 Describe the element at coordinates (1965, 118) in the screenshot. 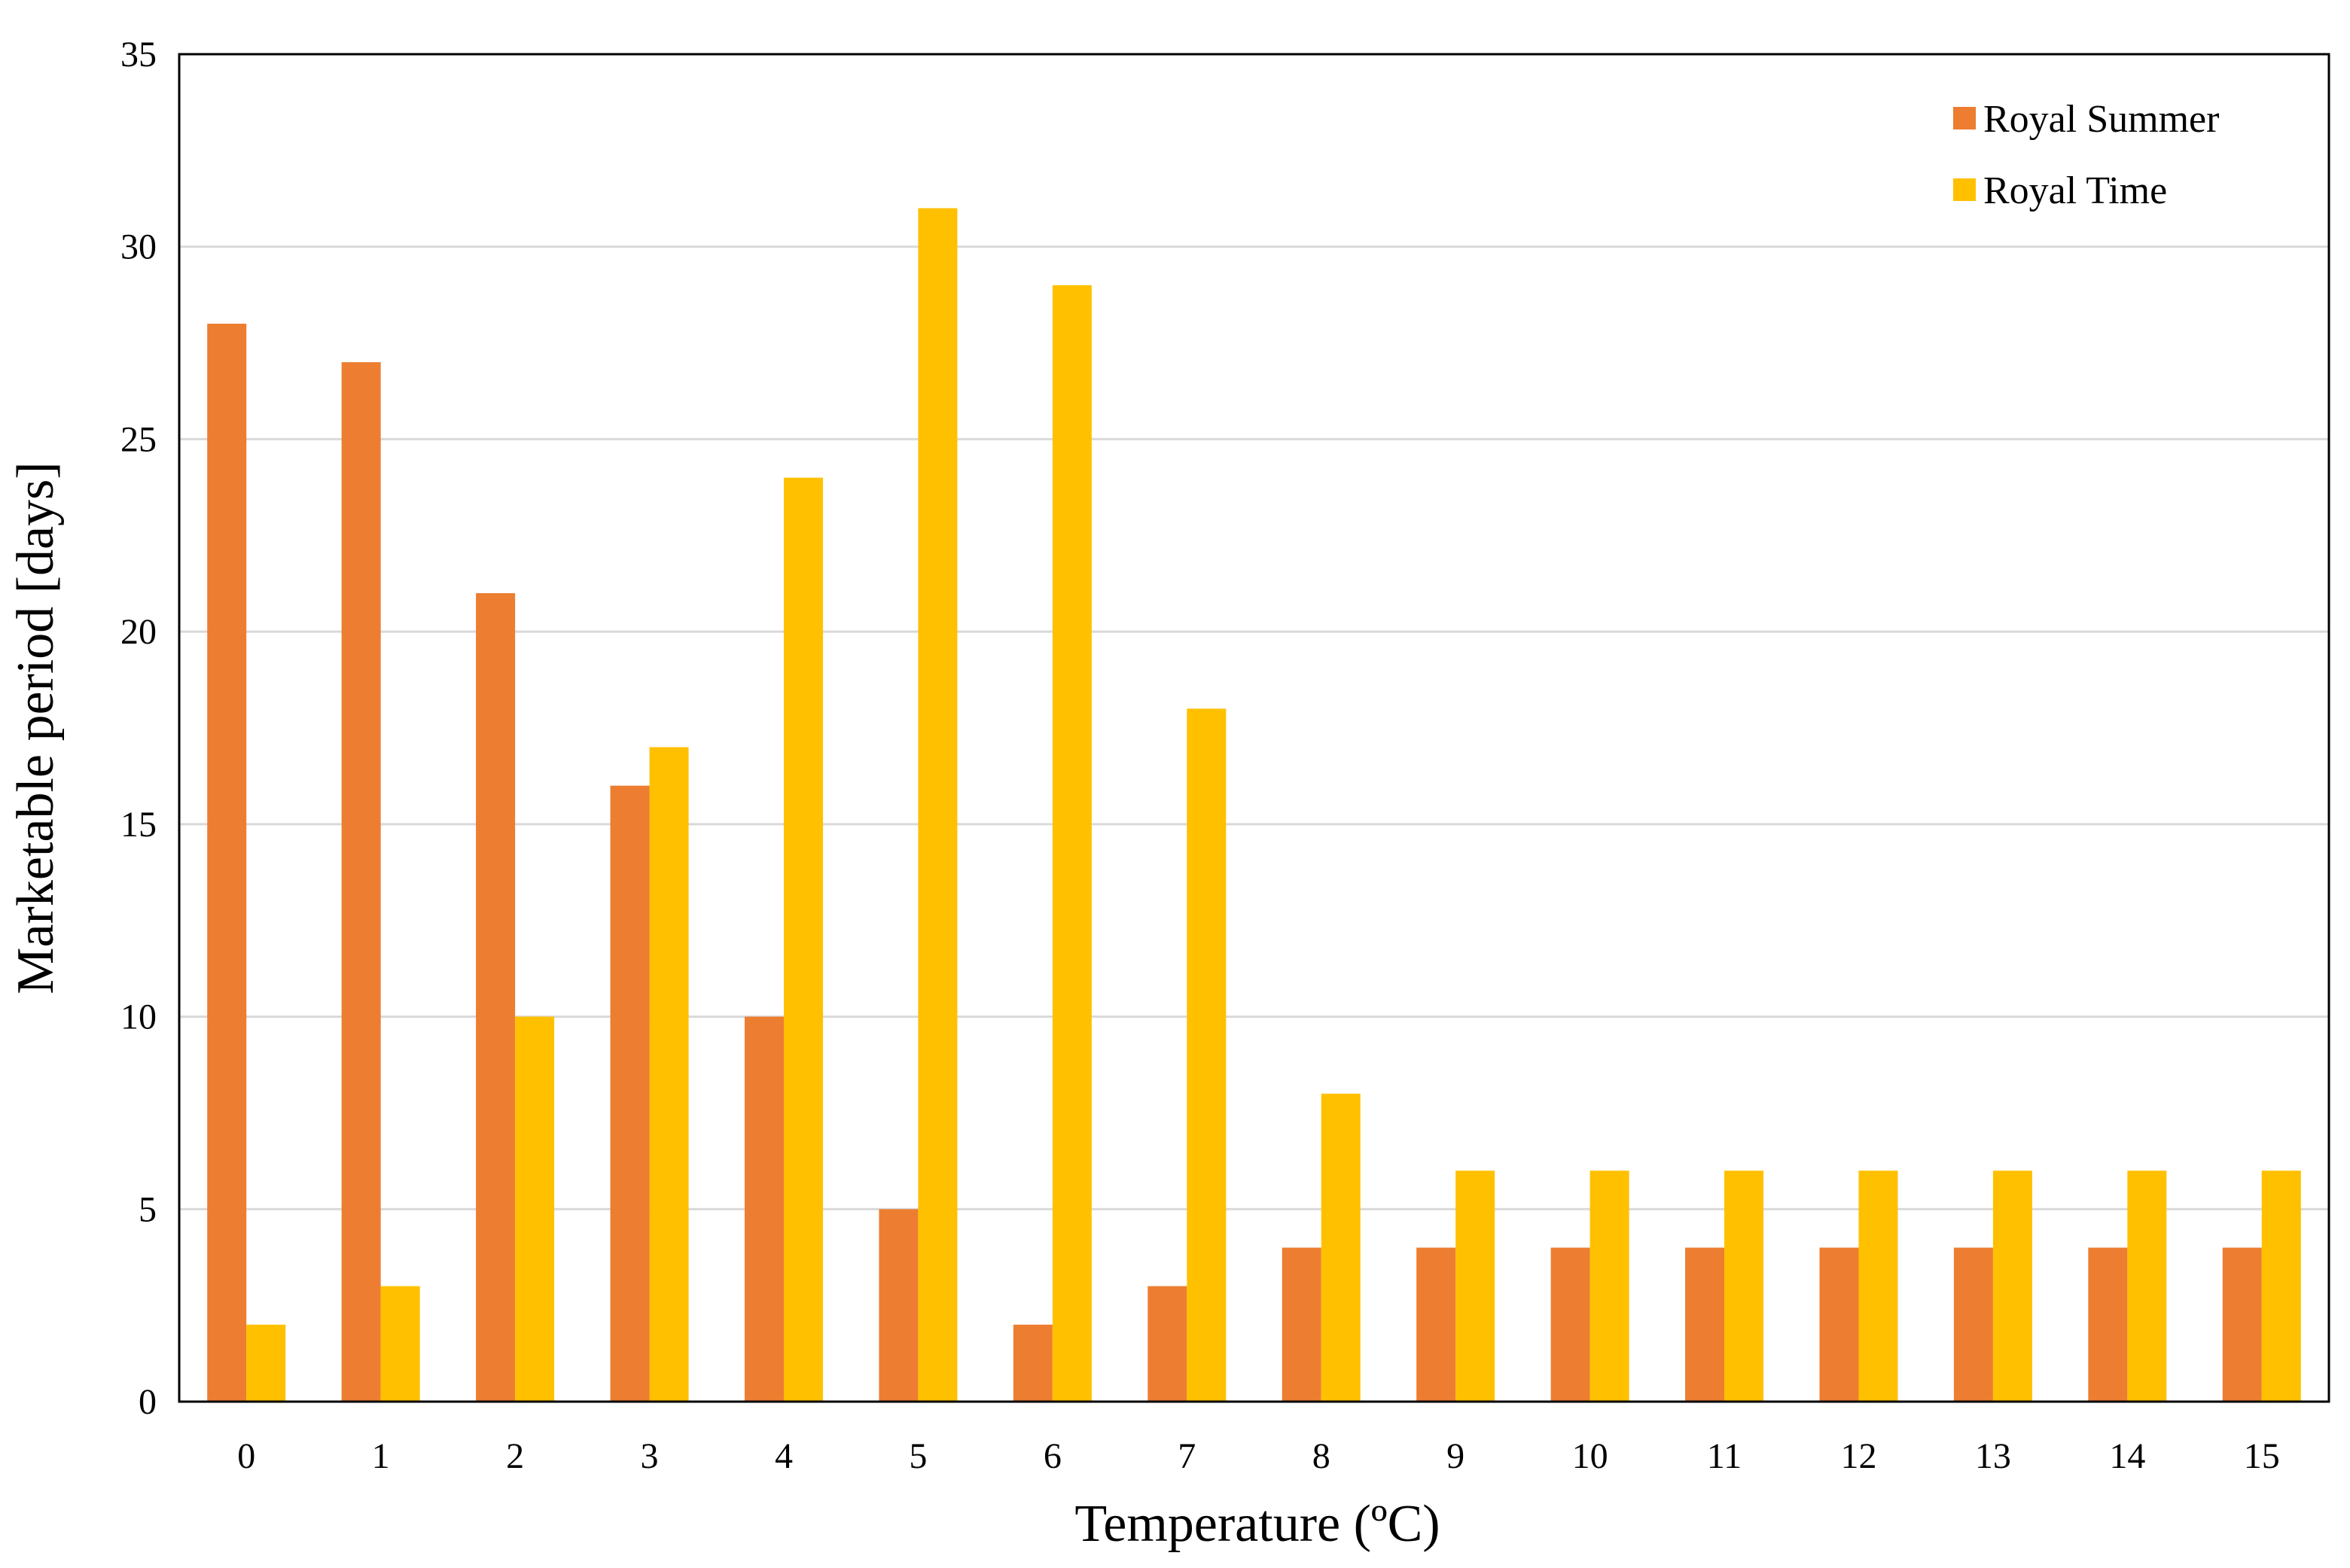

I see `legend-swatch-royal-summer` at that location.